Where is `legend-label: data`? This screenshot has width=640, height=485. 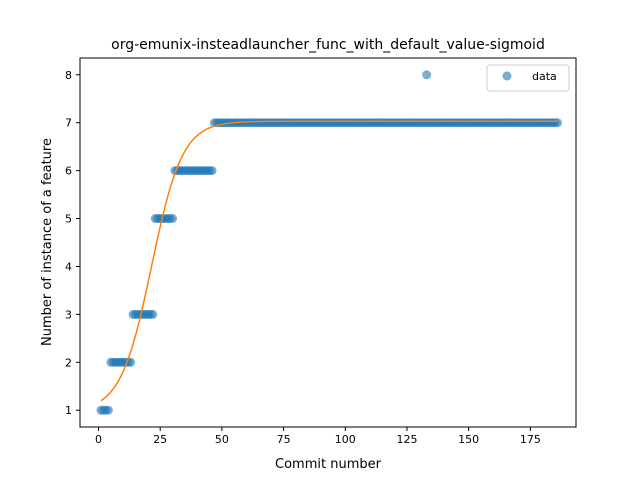 legend-label: data is located at coordinates (544, 76).